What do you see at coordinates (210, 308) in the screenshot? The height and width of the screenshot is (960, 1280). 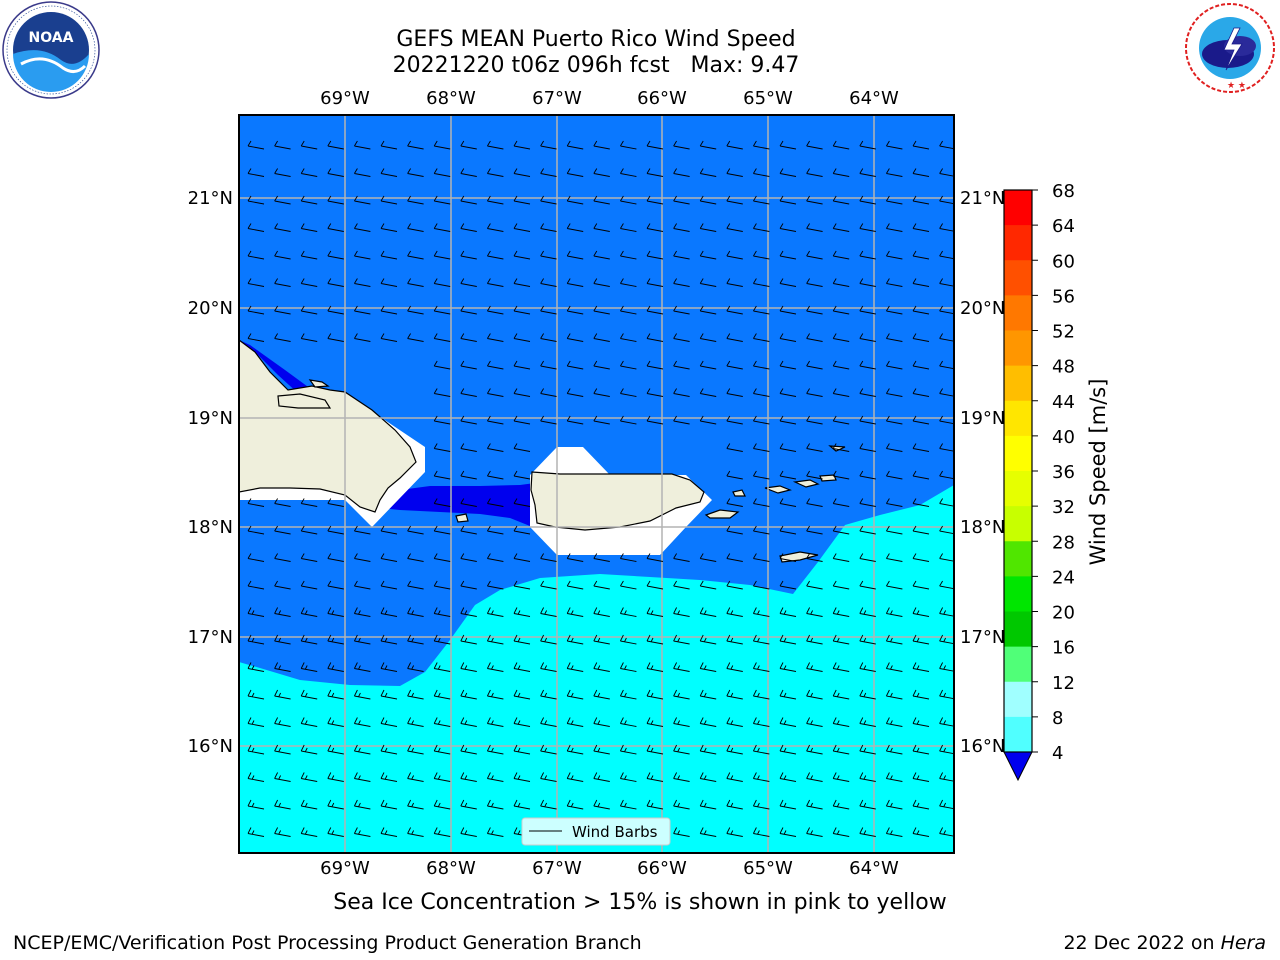 I see `lat-label-left-1: 20°N` at bounding box center [210, 308].